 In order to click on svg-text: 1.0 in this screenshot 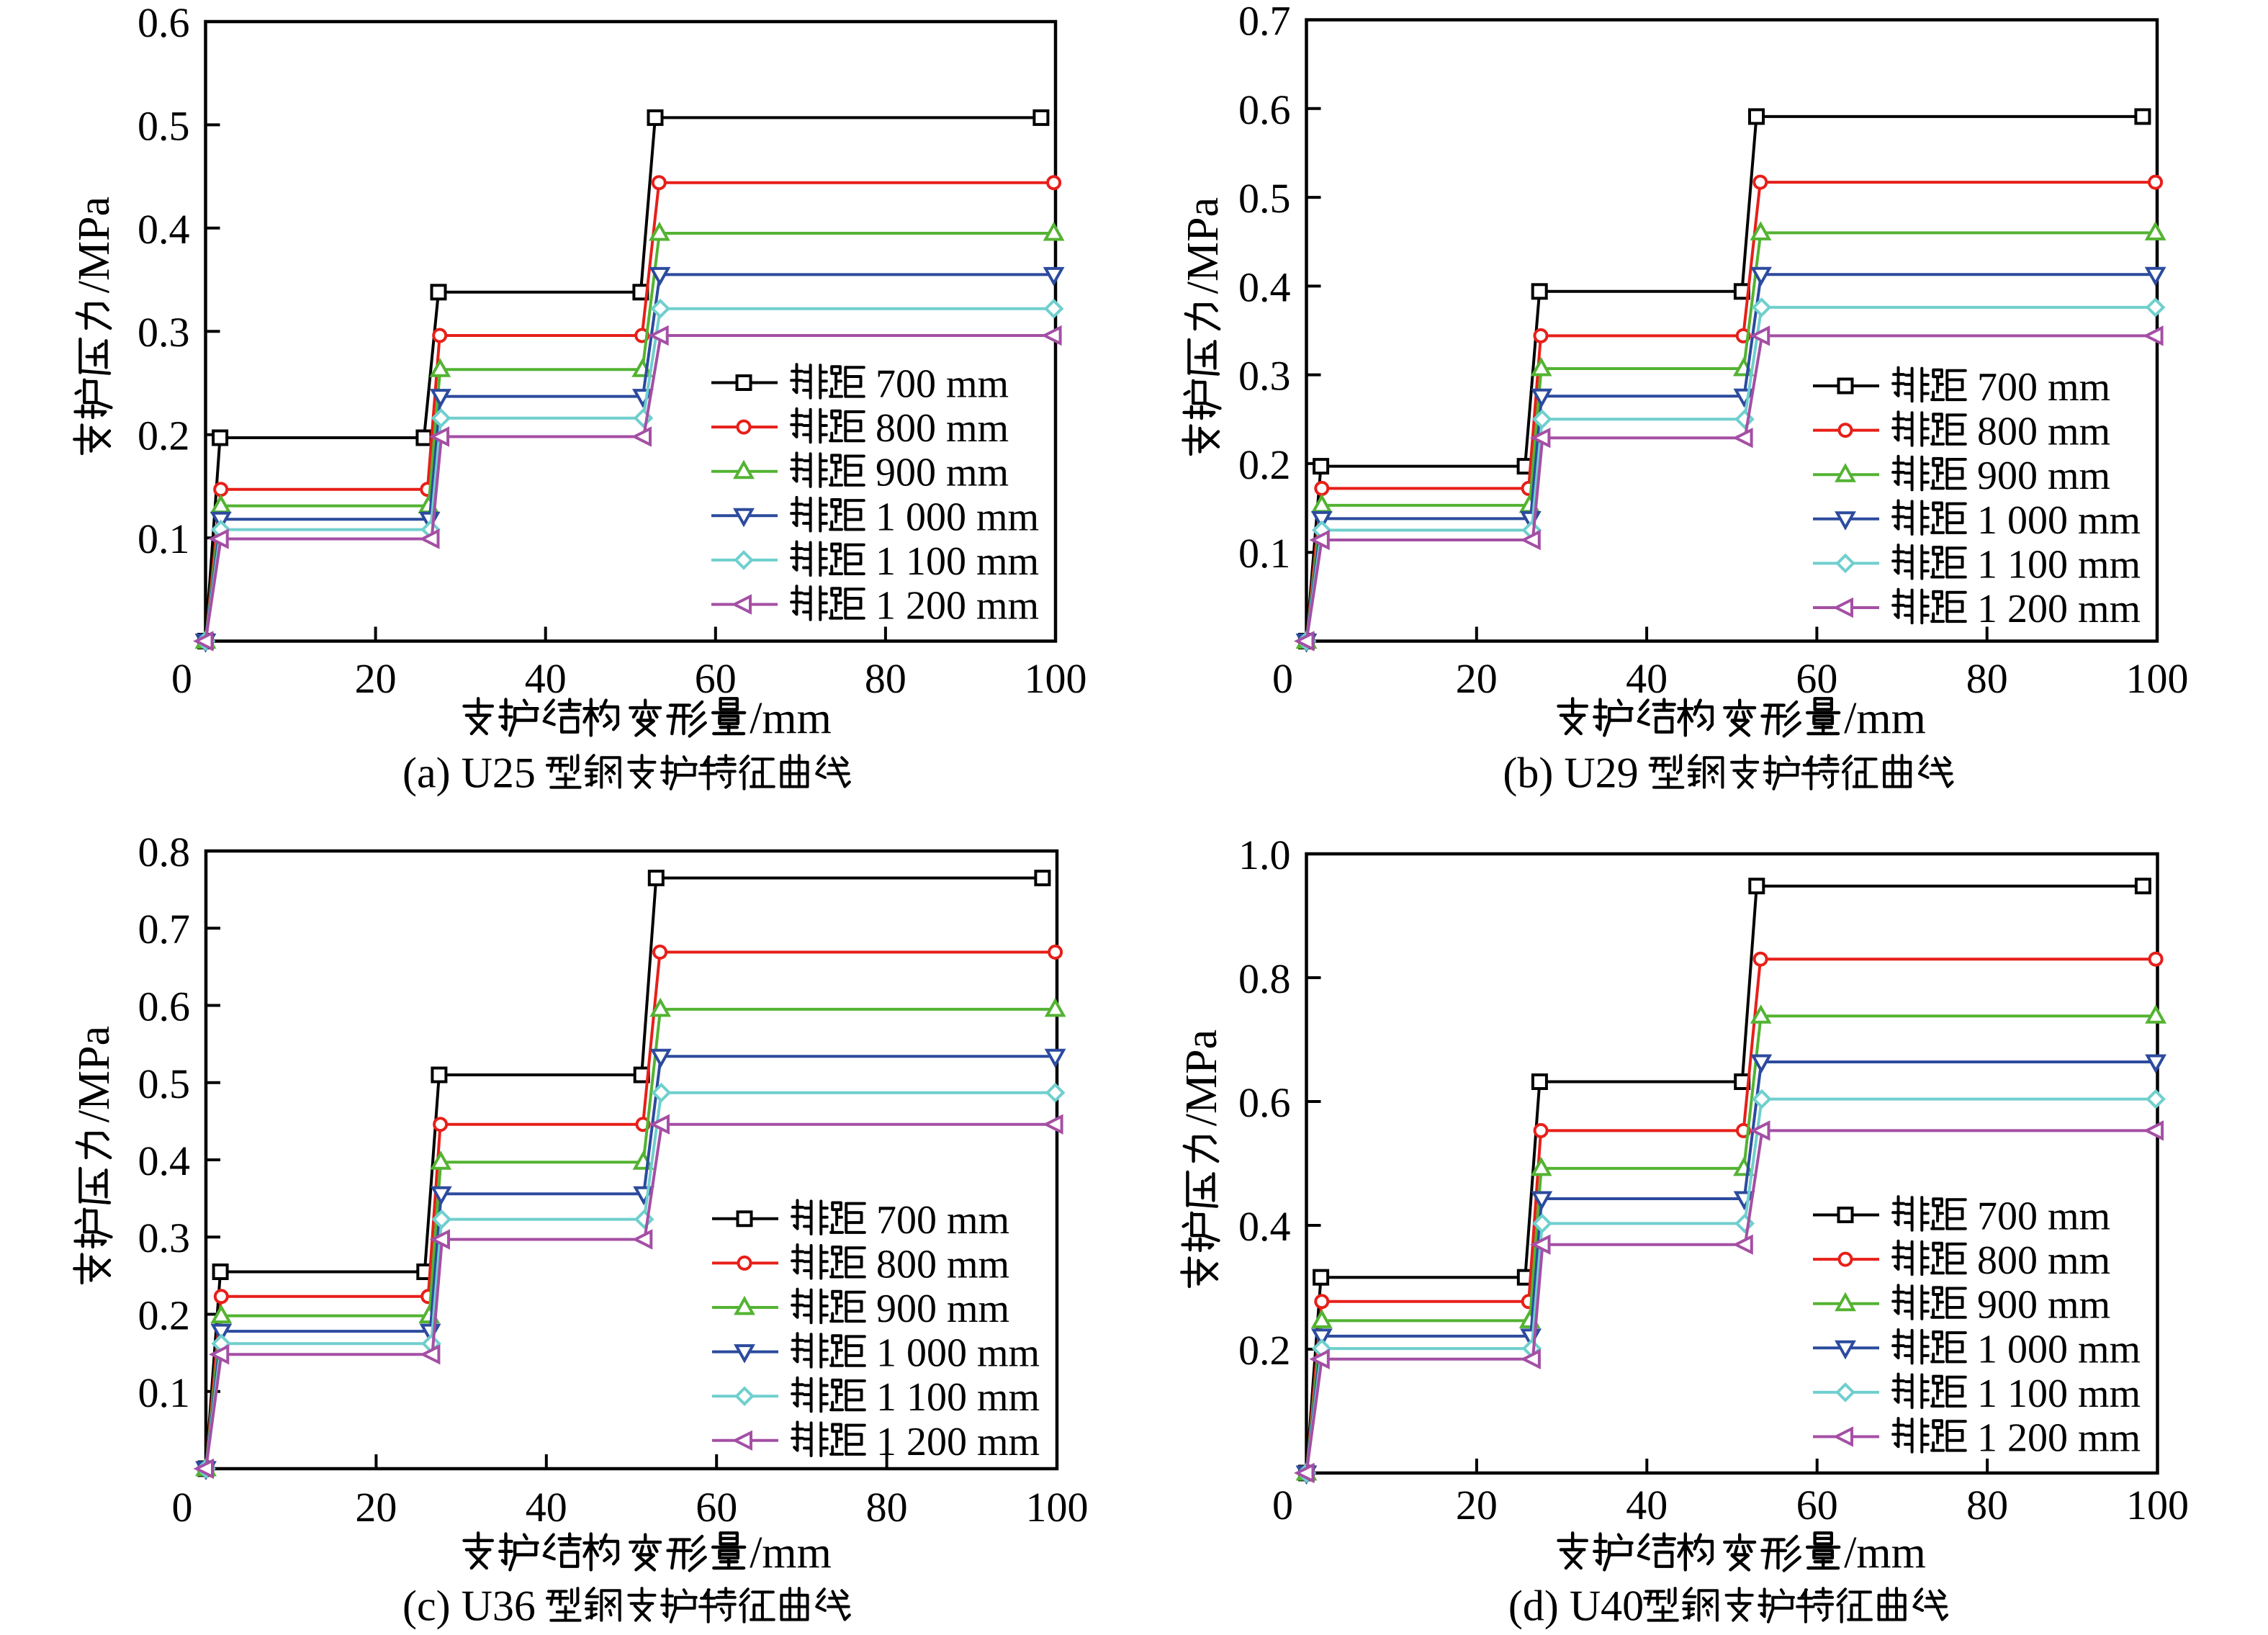, I will do `click(1264, 855)`.